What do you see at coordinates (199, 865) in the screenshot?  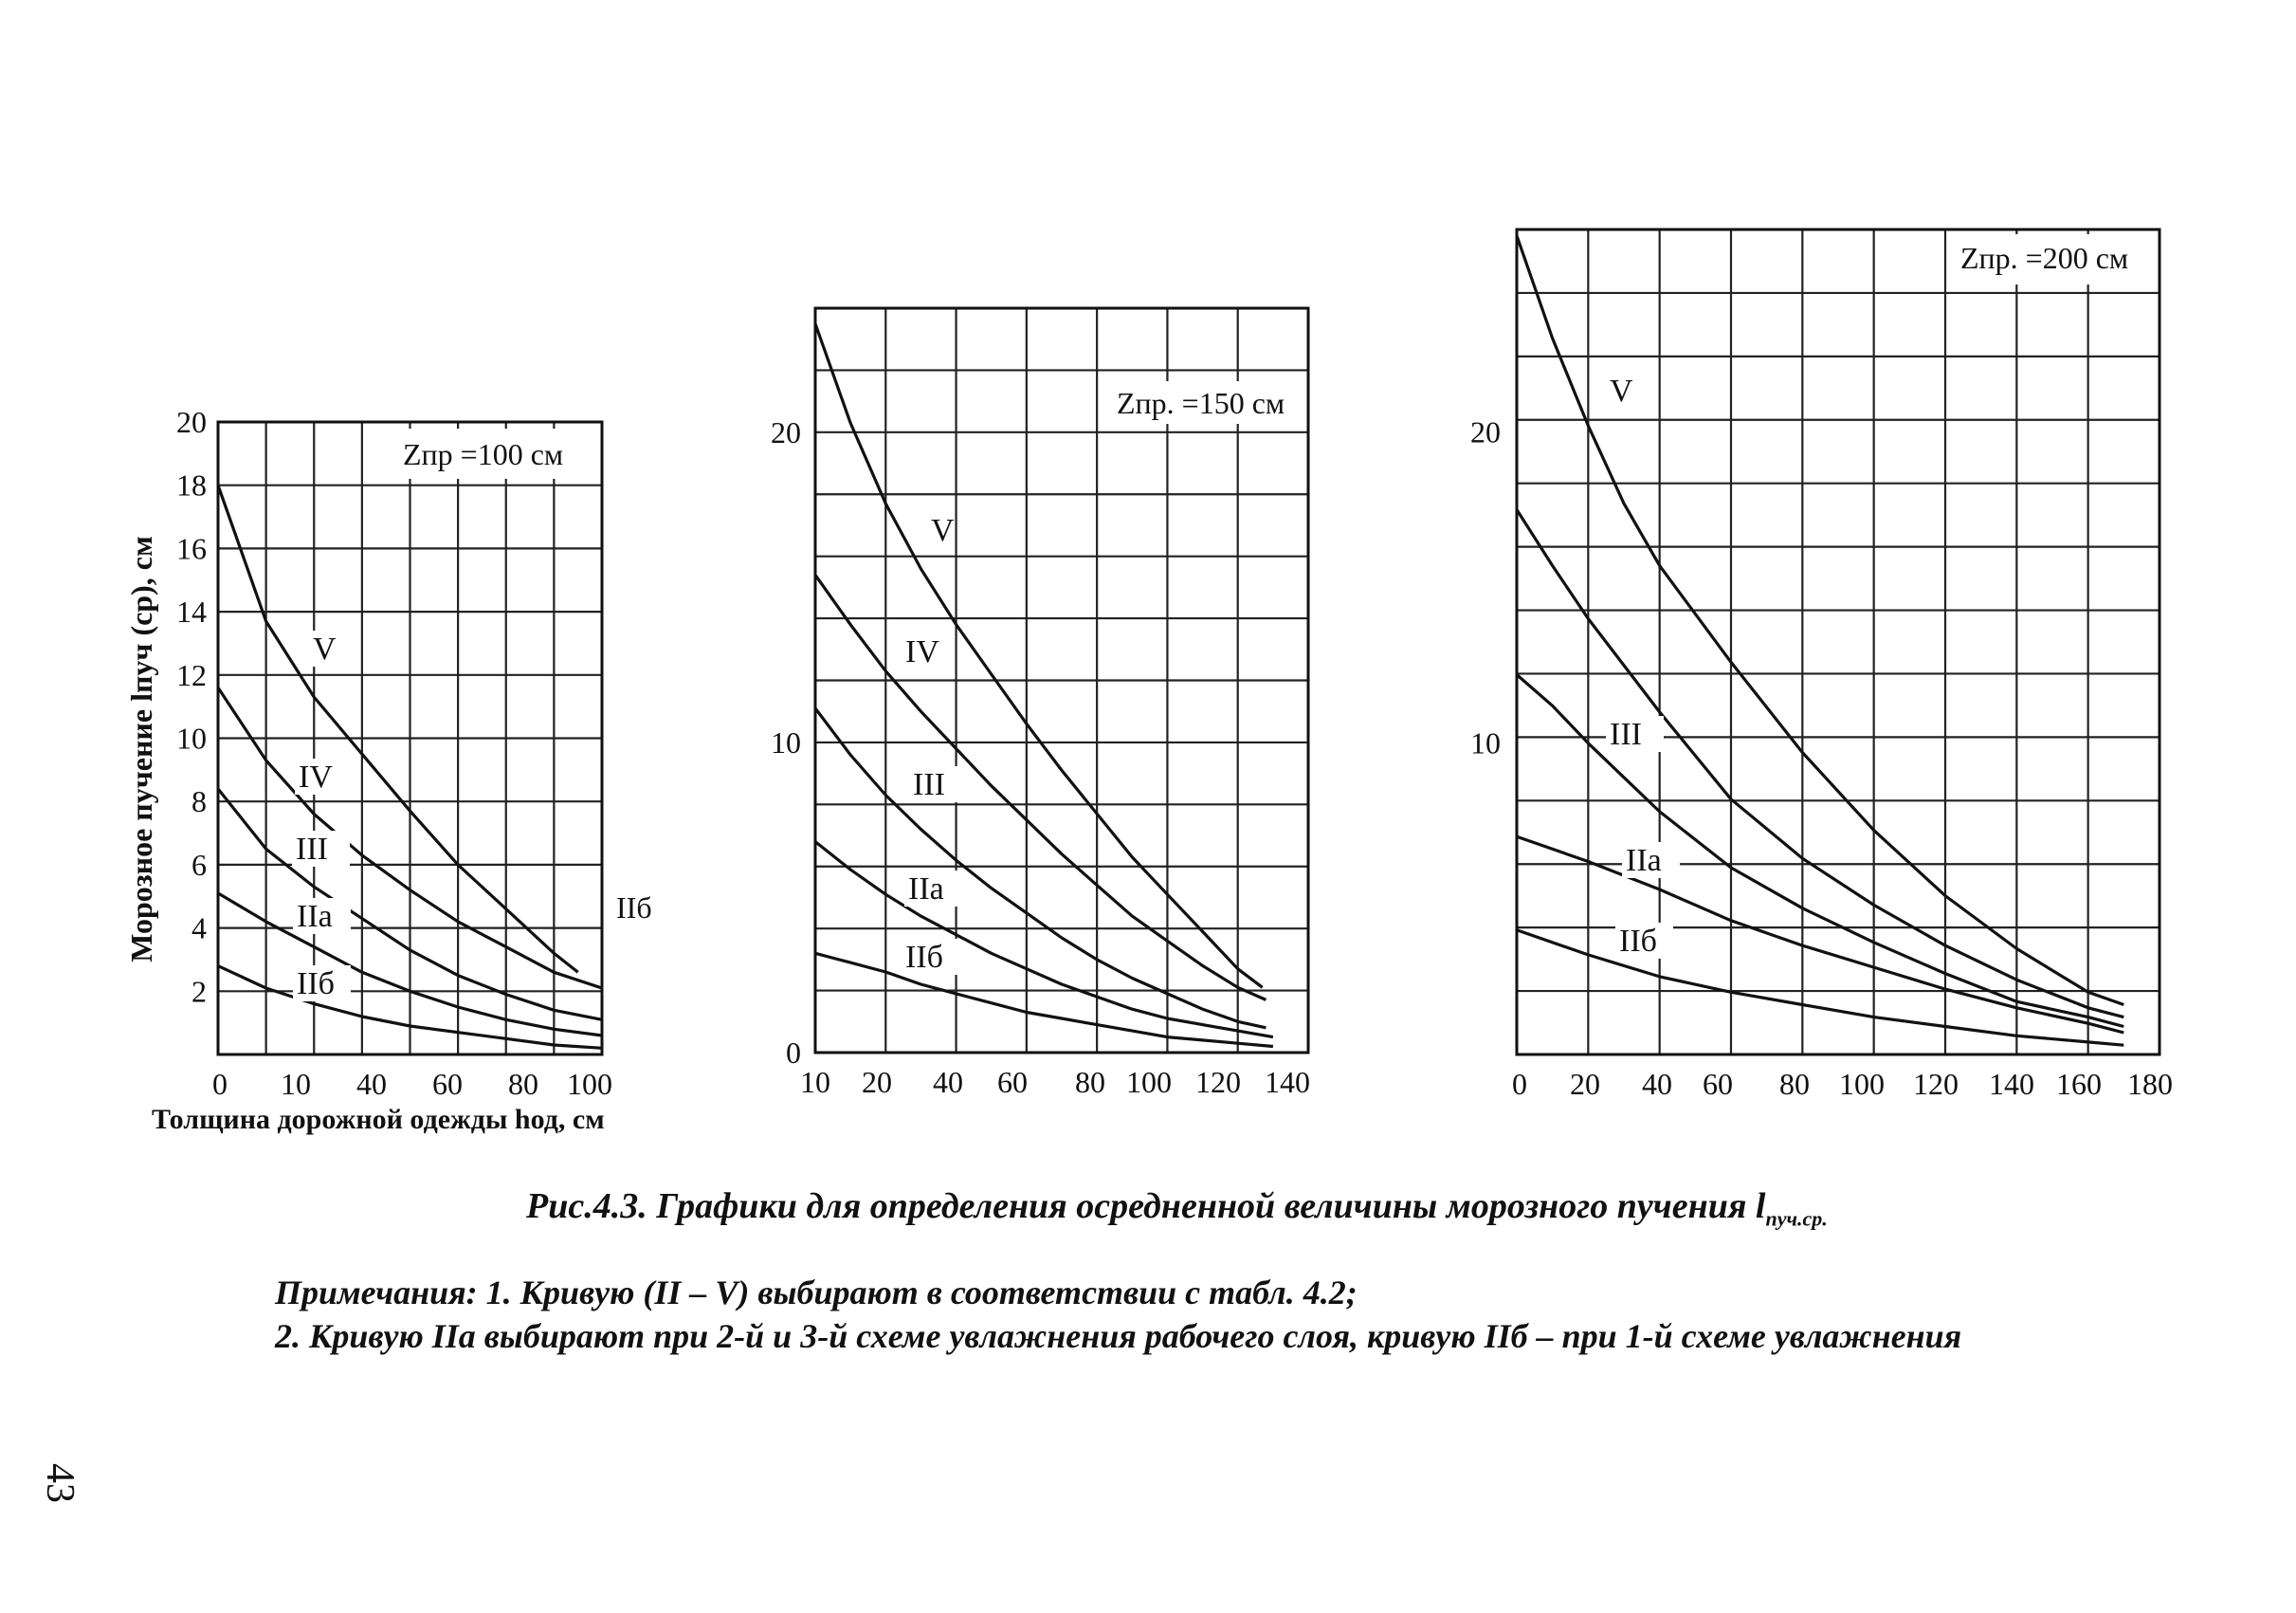 I see `y-tick-label: 6` at bounding box center [199, 865].